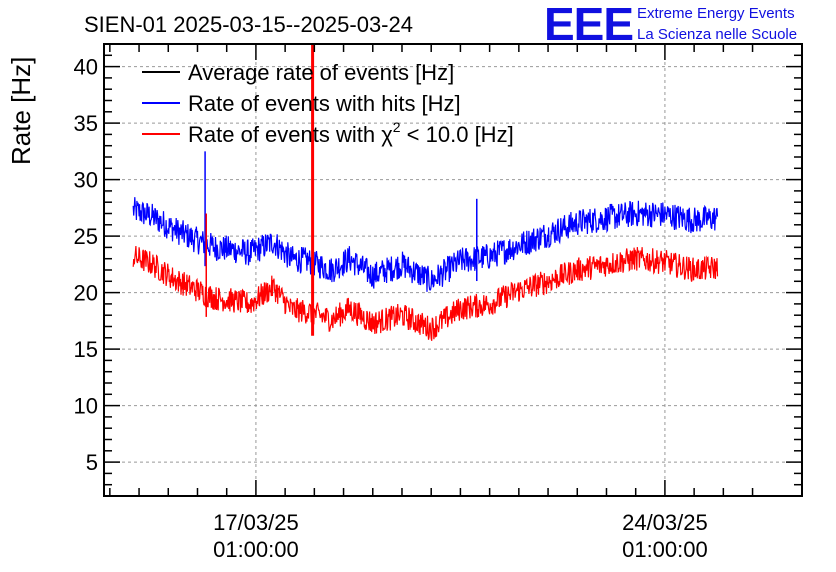 This screenshot has height=572, width=836. I want to click on y-tick-label: 5, so click(92, 462).